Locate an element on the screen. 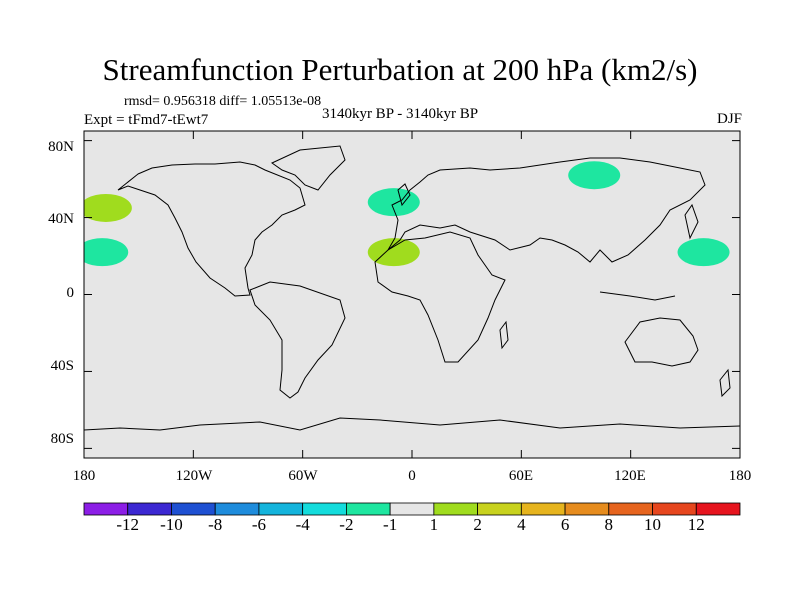  colorbar-label: 12 is located at coordinates (696, 524).